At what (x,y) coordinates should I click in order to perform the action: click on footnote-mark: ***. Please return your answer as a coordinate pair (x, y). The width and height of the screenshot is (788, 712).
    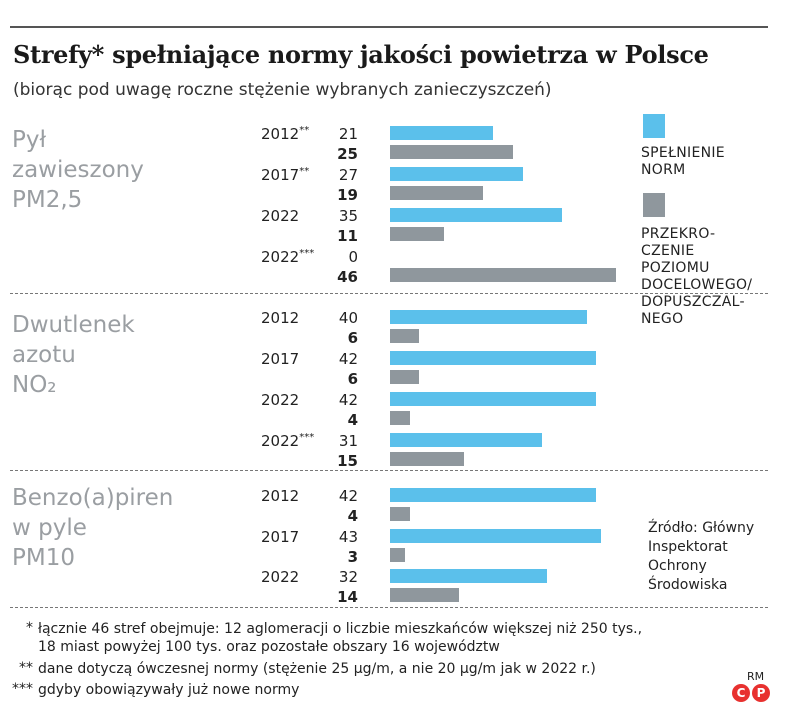
    Looking at the image, I should click on (22, 689).